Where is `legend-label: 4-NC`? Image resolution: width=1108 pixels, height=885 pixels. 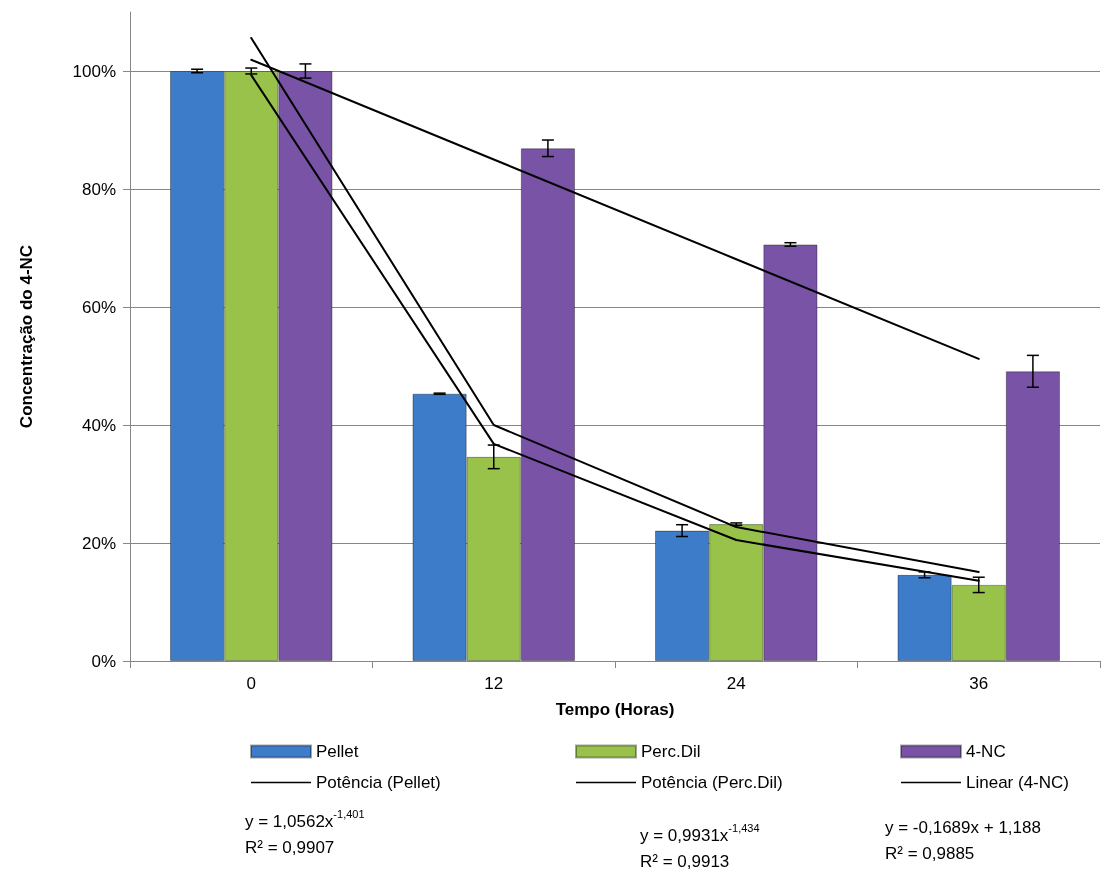 legend-label: 4-NC is located at coordinates (986, 751).